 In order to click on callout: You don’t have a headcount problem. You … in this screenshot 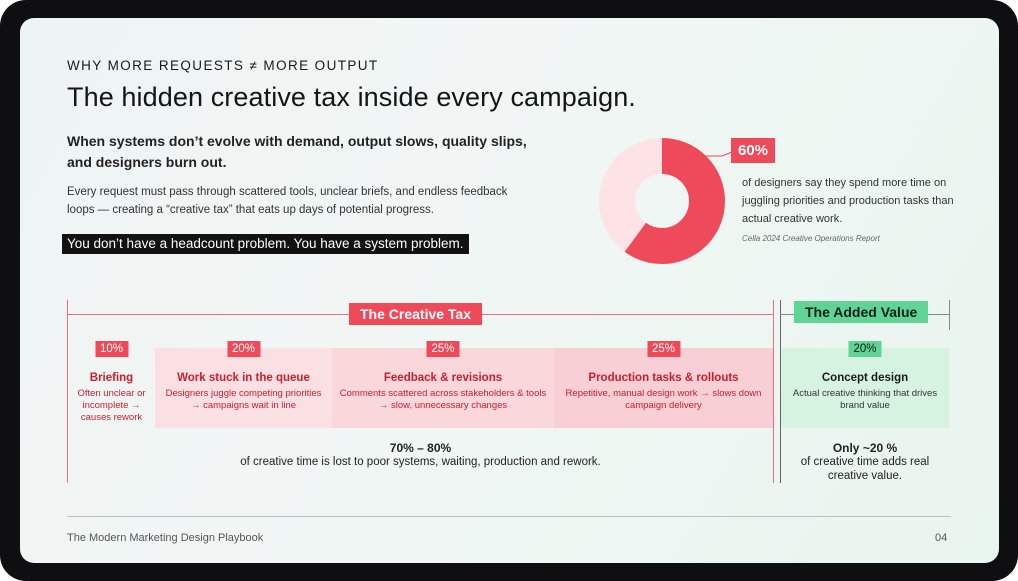, I will do `click(265, 244)`.